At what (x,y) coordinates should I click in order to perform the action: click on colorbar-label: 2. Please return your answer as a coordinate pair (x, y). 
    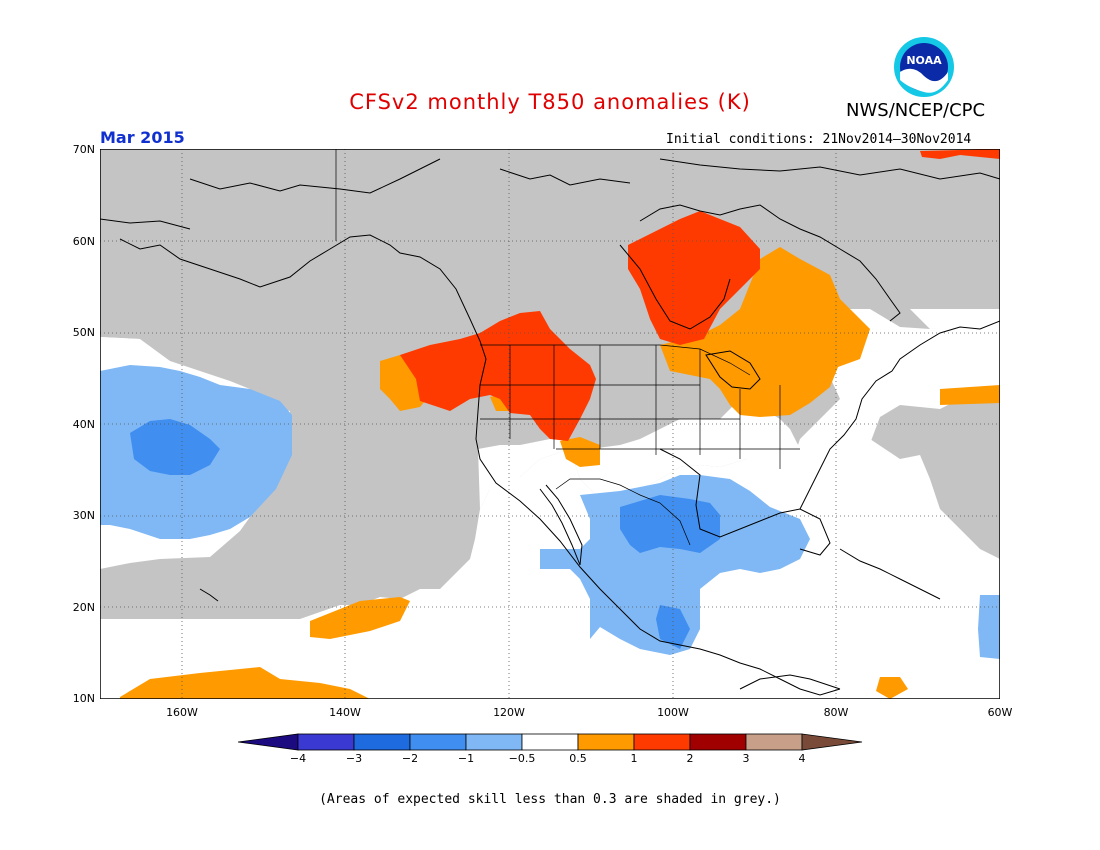
    Looking at the image, I should click on (690, 758).